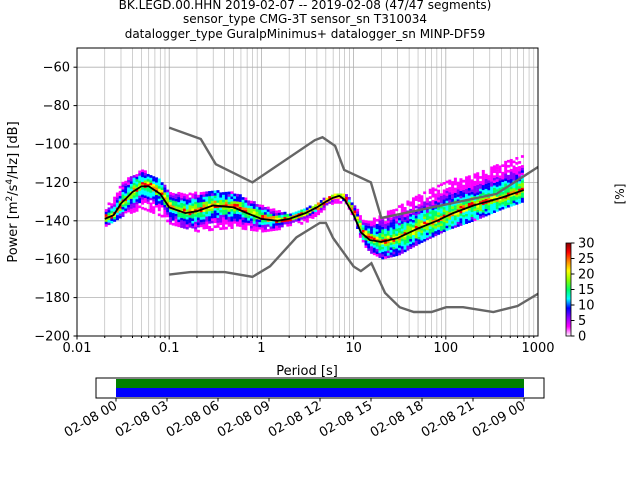 The image size is (640, 480). Describe the element at coordinates (314, 214) in the screenshot. I see `mode-curve` at that location.